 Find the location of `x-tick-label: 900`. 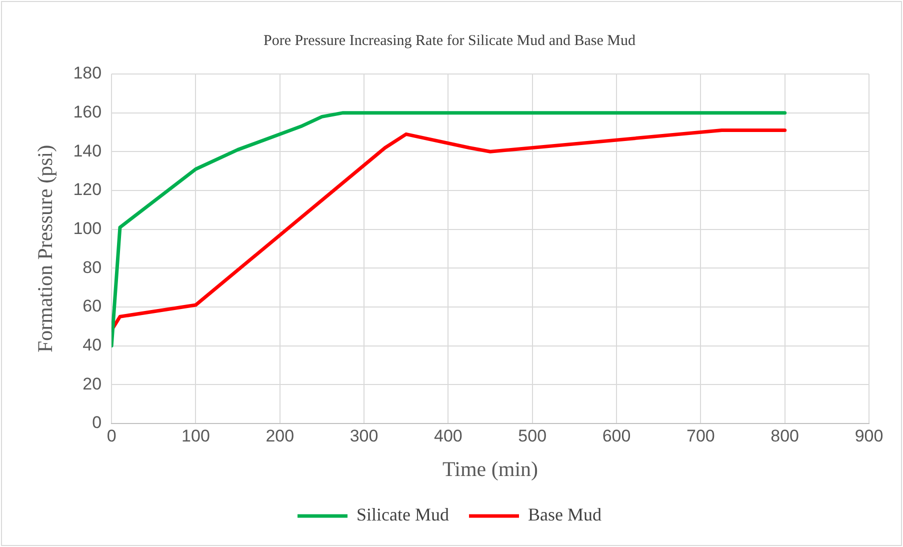

x-tick-label: 900 is located at coordinates (869, 436).